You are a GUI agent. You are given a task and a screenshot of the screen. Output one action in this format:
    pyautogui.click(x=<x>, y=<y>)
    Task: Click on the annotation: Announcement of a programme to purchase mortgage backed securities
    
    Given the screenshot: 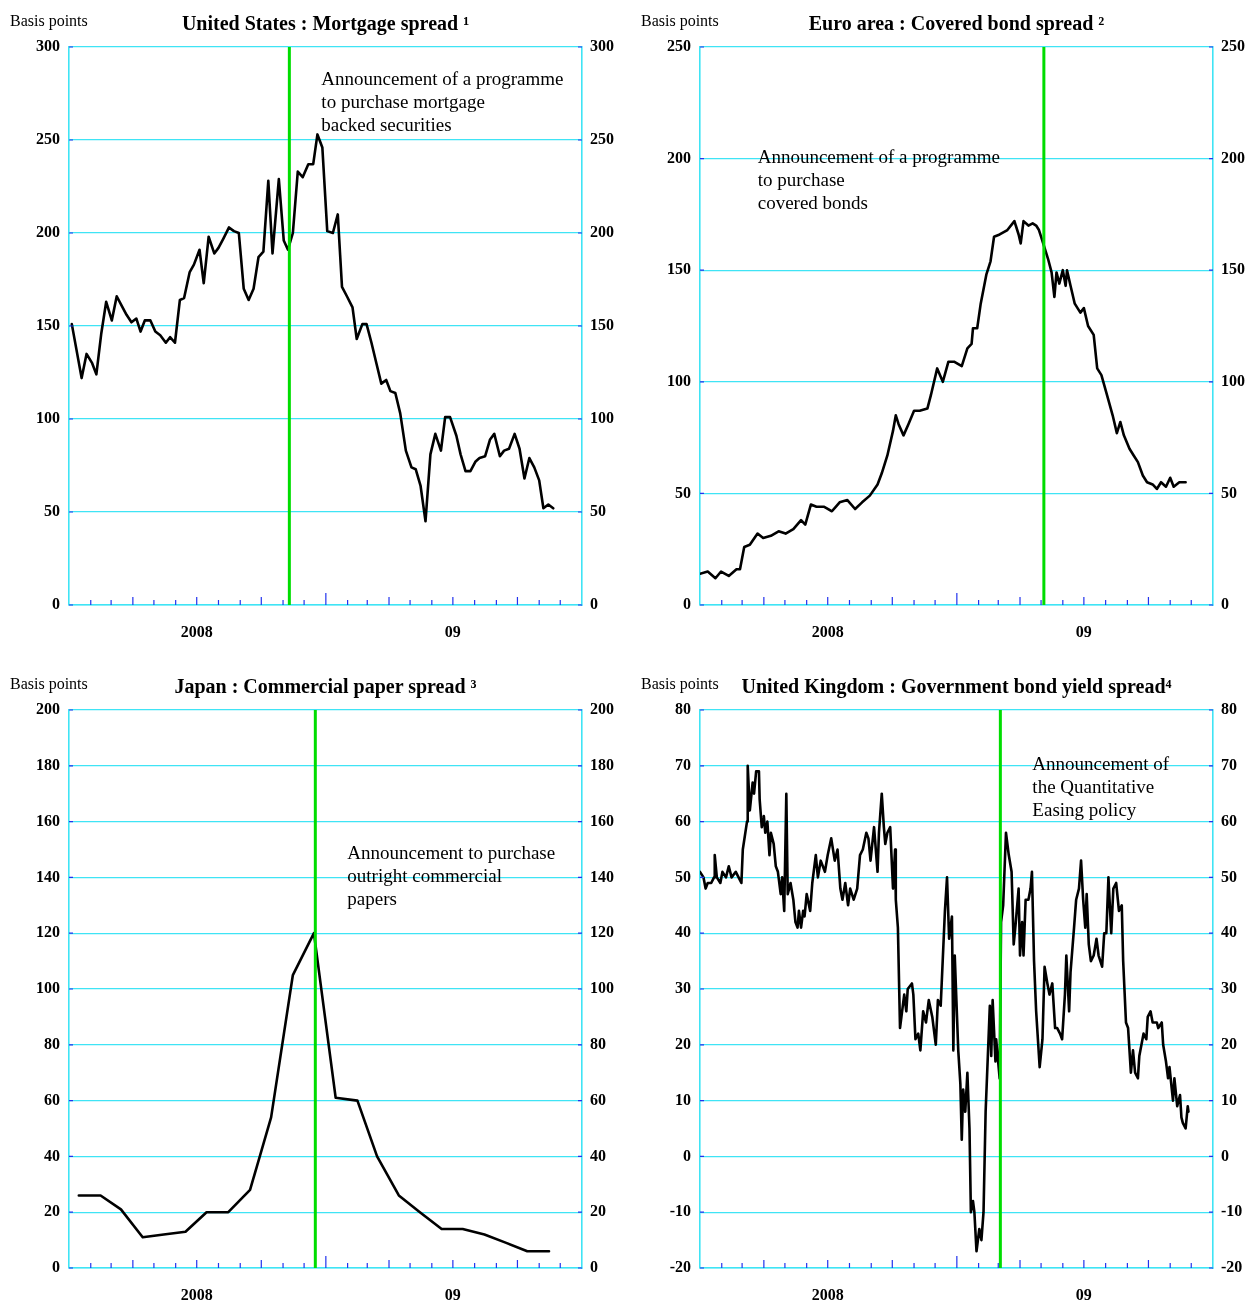 What is the action you would take?
    pyautogui.click(x=442, y=101)
    